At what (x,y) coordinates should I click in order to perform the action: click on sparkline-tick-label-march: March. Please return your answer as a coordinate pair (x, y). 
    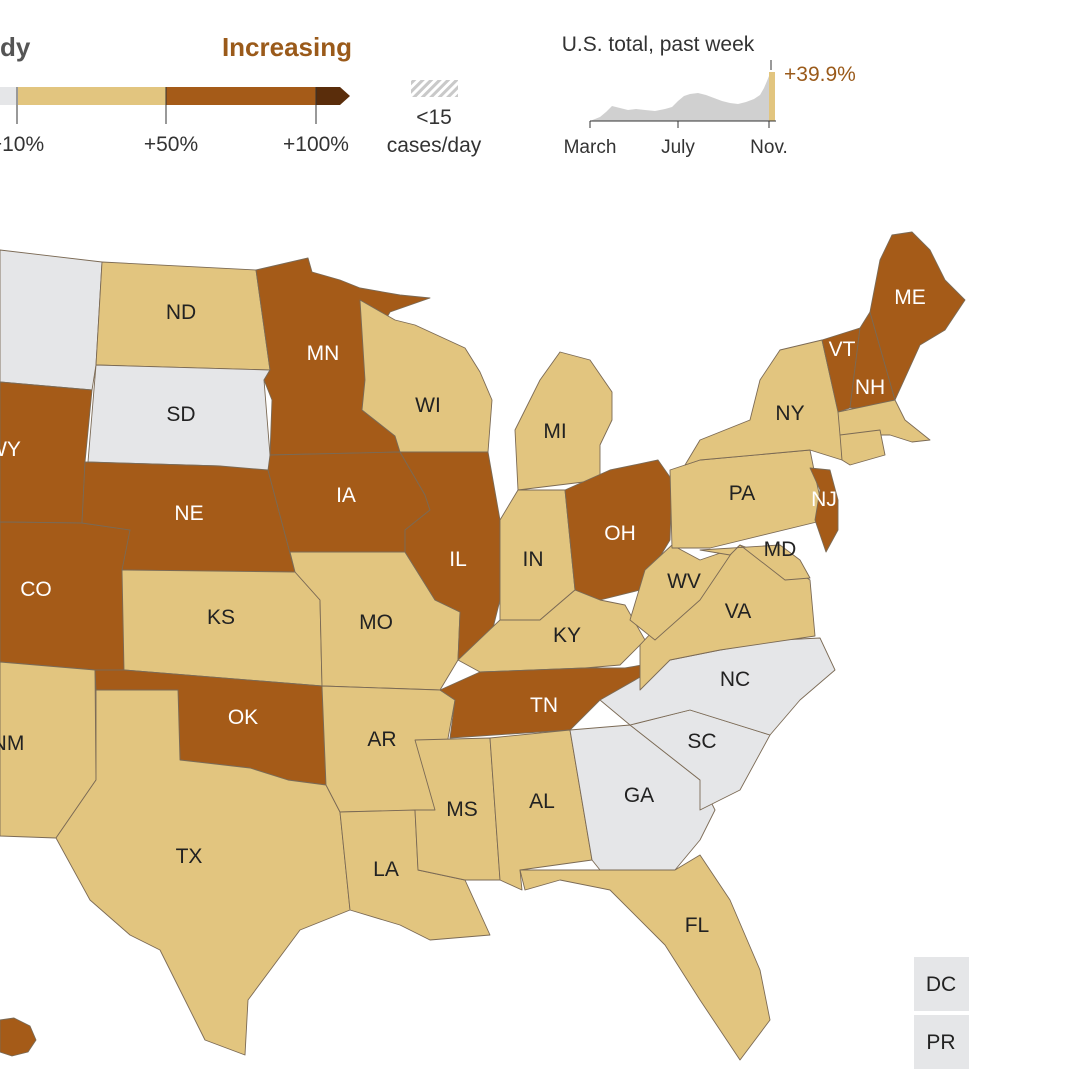
    Looking at the image, I should click on (590, 147).